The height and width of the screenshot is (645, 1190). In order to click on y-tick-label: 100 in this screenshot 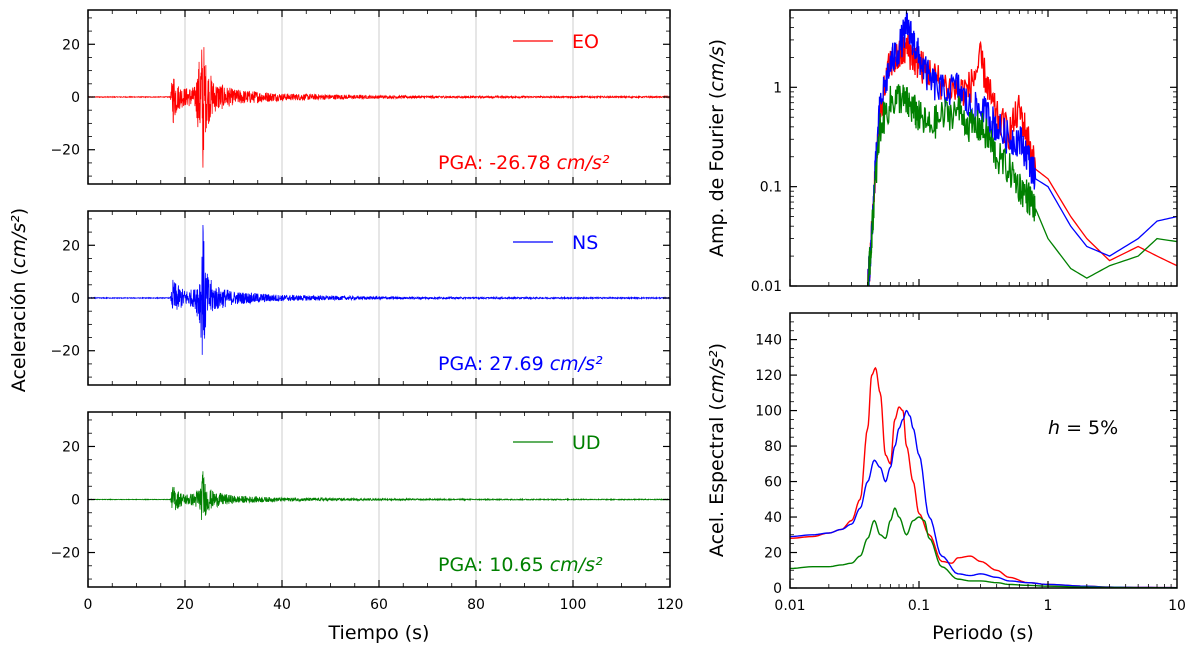, I will do `click(768, 412)`.